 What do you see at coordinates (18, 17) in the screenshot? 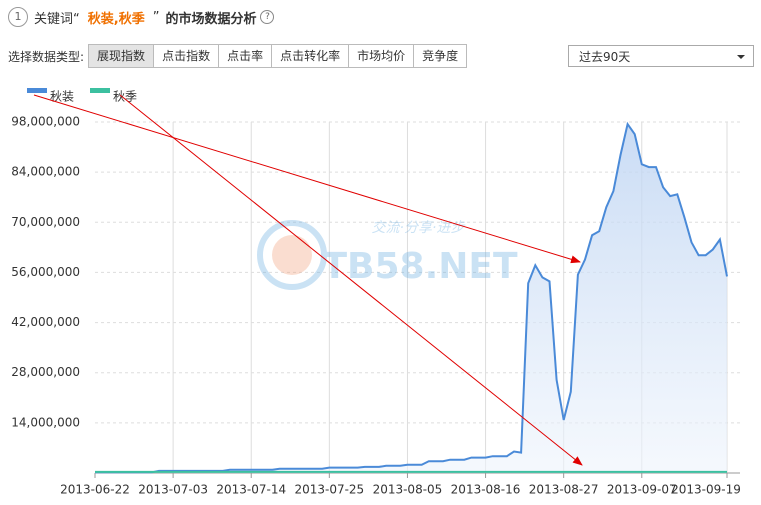
I see `step-badge: 1` at bounding box center [18, 17].